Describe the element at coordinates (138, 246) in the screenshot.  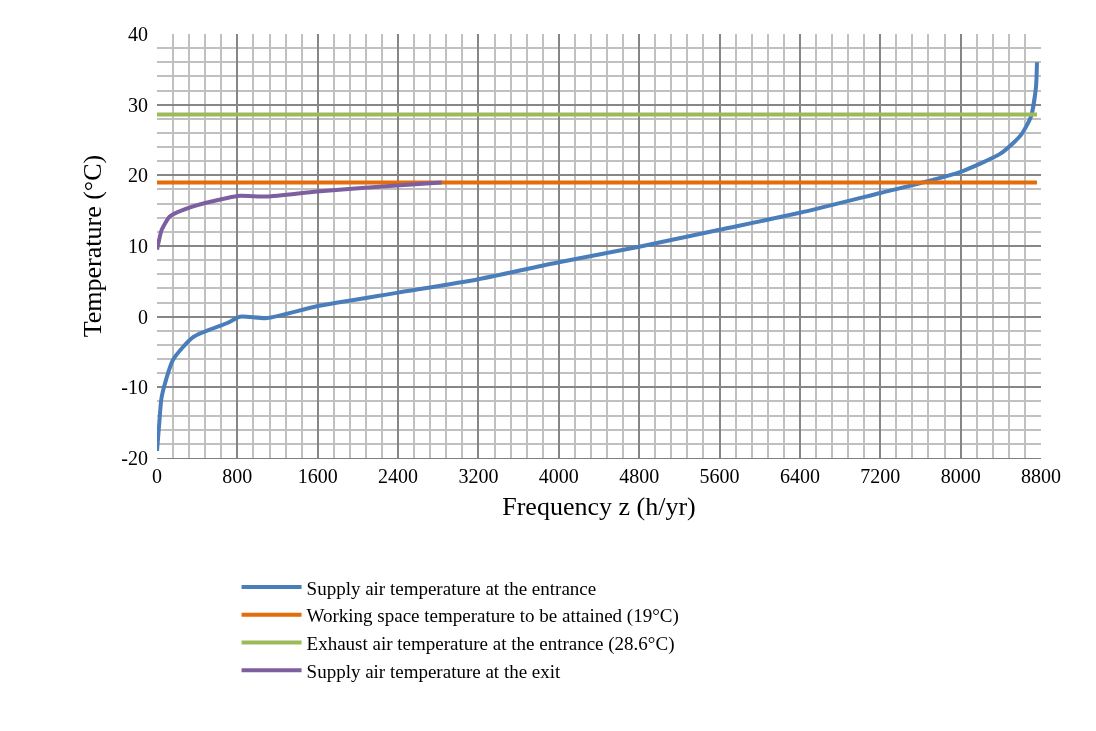
I see `y-tick-label: 10` at that location.